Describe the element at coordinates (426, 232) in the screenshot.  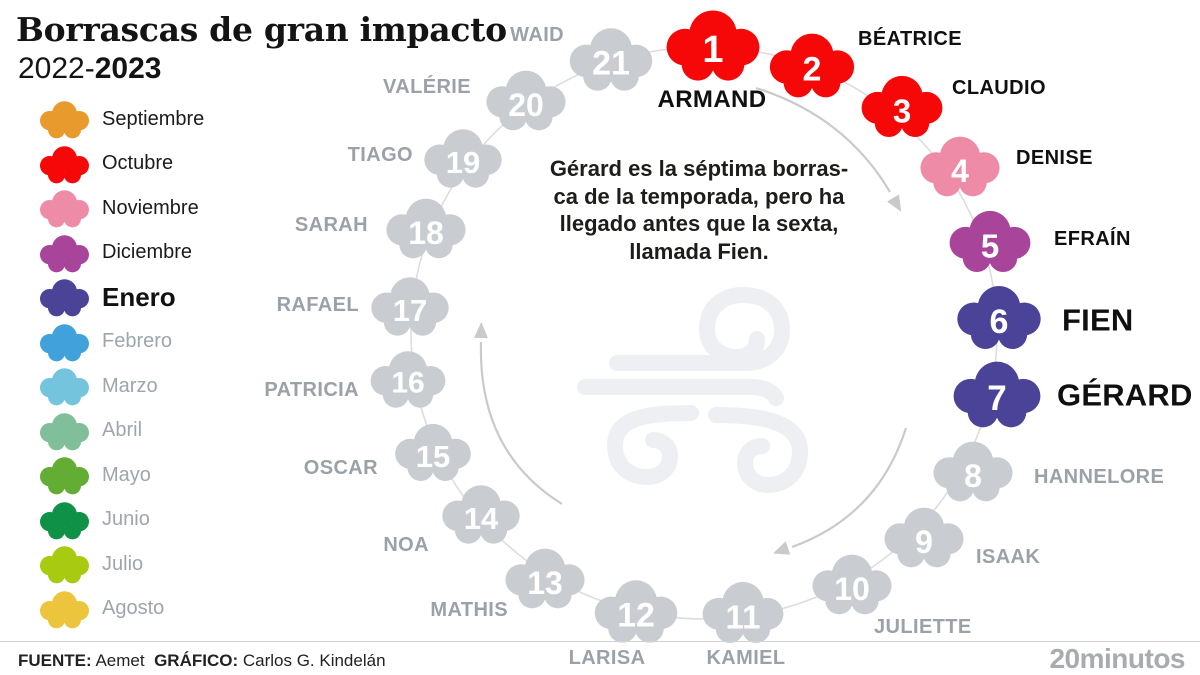
I see `storm-number: 18` at that location.